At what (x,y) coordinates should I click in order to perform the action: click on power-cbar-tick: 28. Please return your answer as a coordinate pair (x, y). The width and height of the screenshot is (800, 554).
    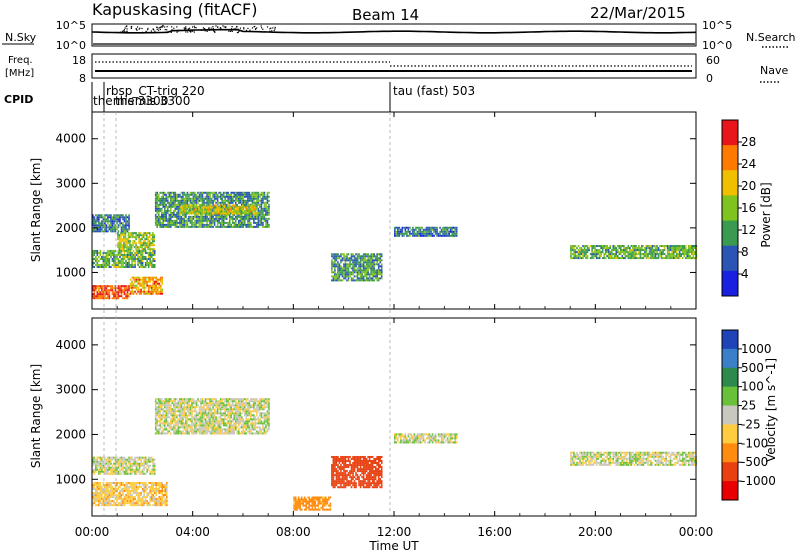
    Looking at the image, I should click on (748, 142).